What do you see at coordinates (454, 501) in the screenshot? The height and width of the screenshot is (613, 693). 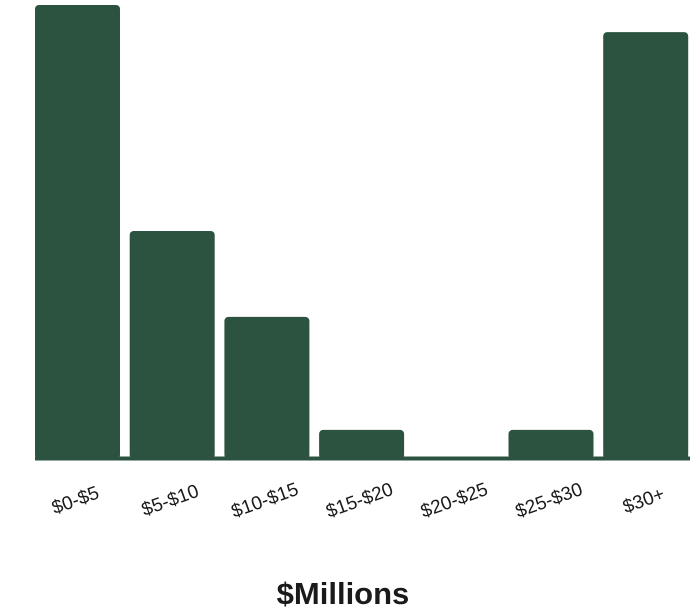 I see `x-tick-label-4: $20-$25` at bounding box center [454, 501].